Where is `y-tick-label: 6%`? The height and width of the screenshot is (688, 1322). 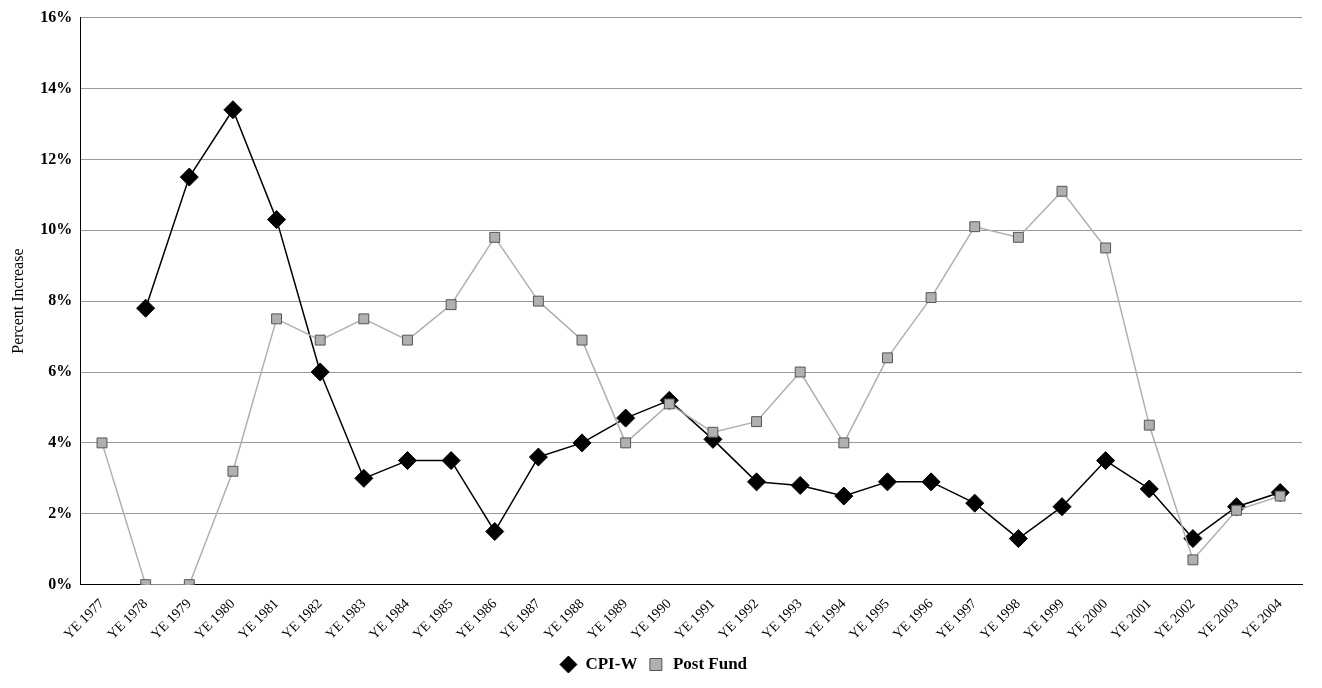 y-tick-label: 6% is located at coordinates (60, 371).